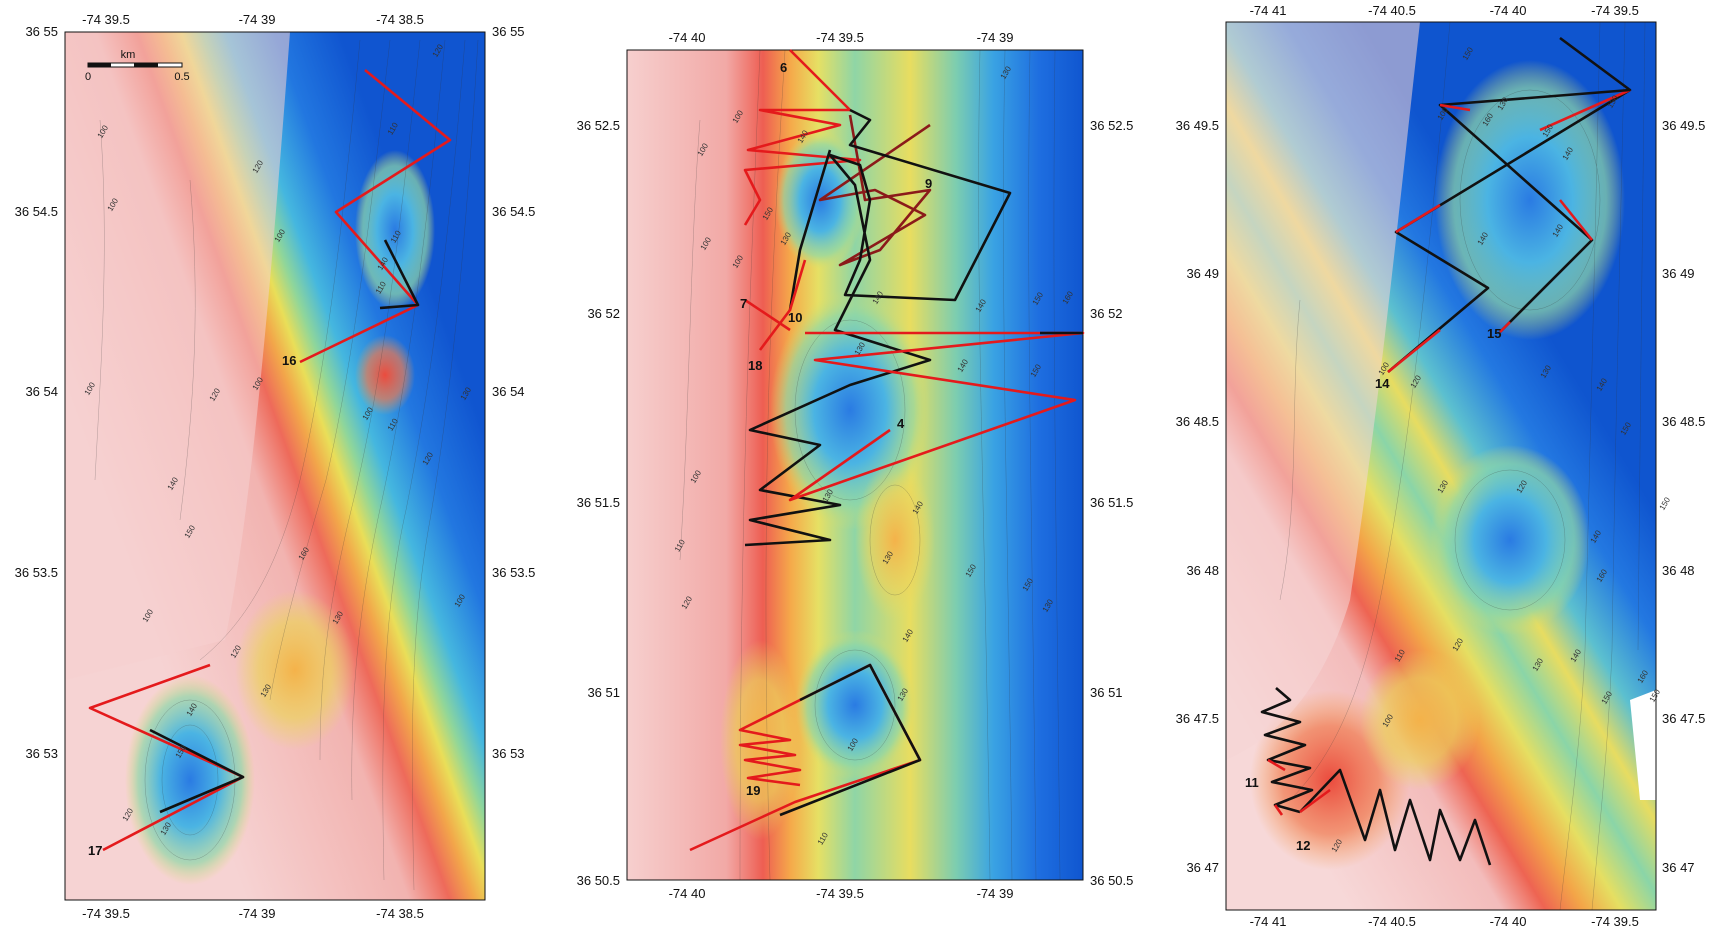 The image size is (1718, 930). What do you see at coordinates (687, 893) in the screenshot?
I see `middle-bottom-tick: -74 40` at bounding box center [687, 893].